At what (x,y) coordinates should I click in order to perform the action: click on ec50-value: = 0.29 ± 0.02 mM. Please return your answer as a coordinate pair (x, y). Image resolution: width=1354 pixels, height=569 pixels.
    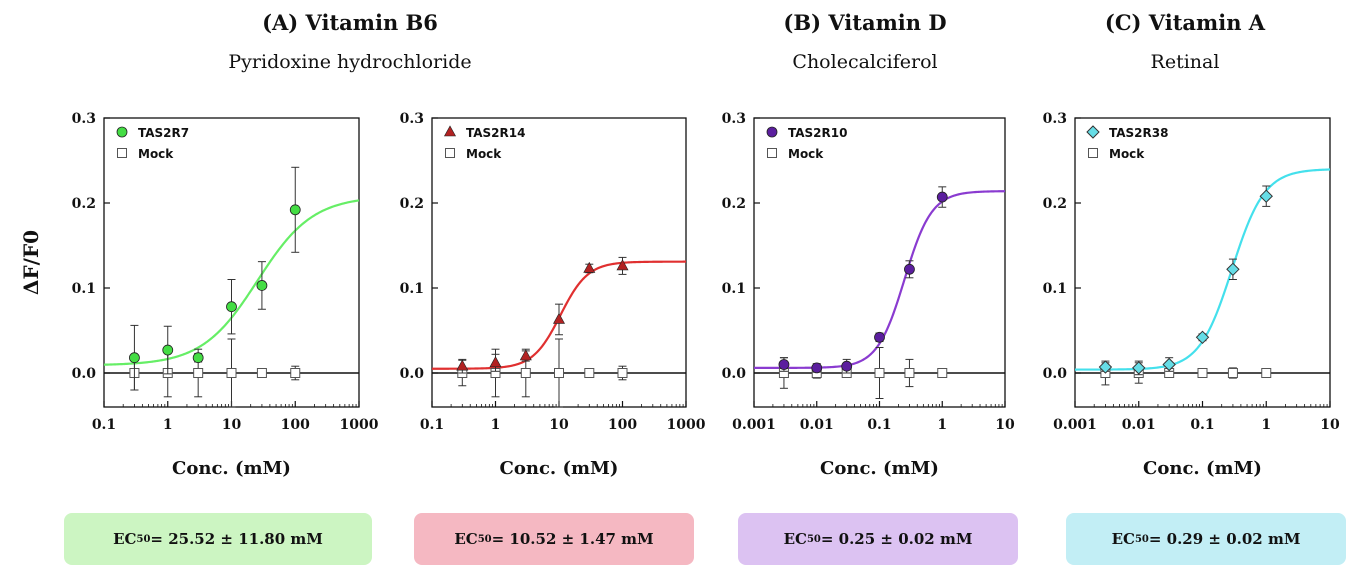
    Looking at the image, I should click on (1224, 539).